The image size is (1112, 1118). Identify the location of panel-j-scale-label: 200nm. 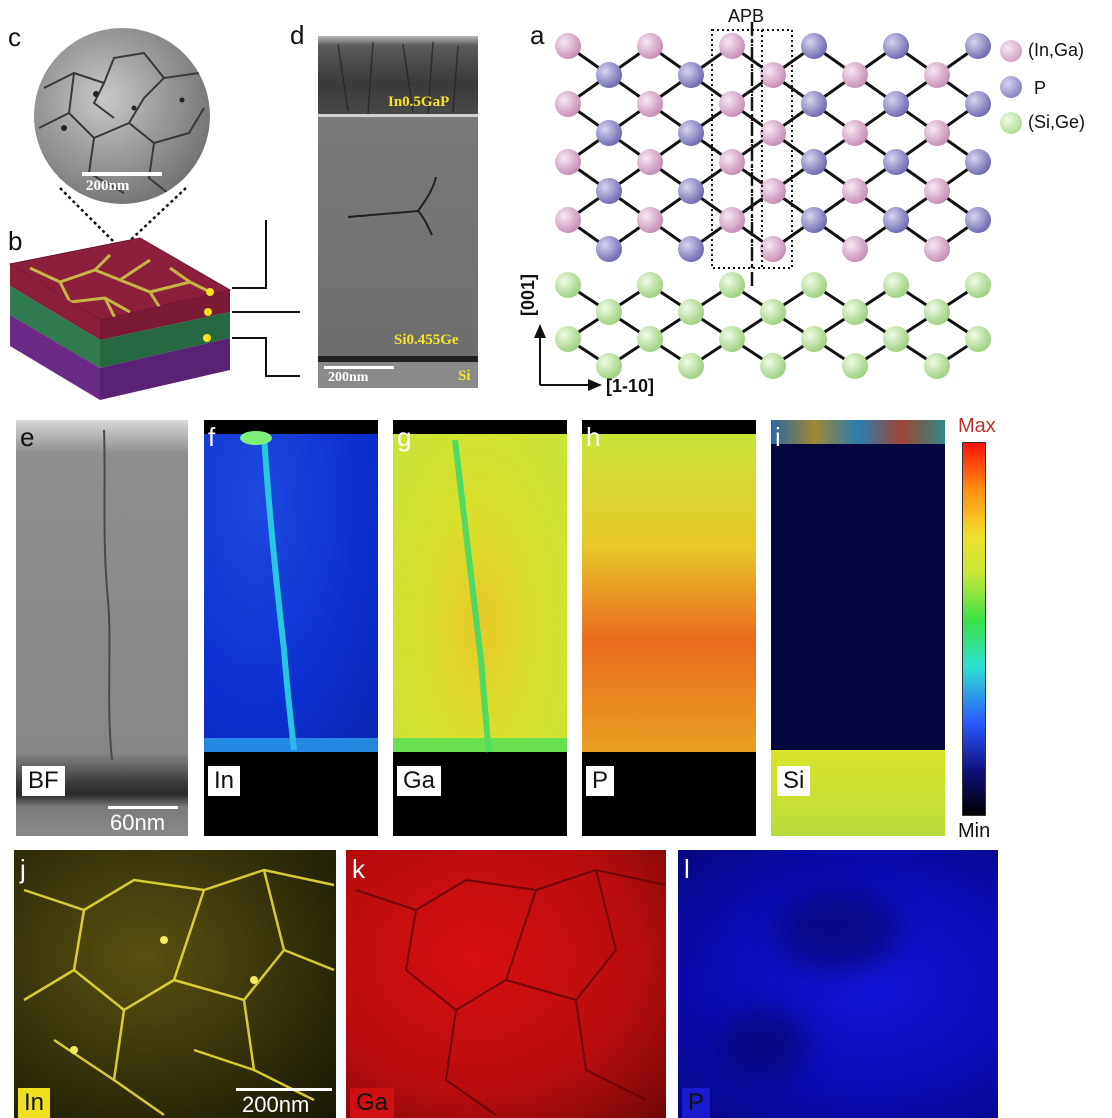
(276, 1104).